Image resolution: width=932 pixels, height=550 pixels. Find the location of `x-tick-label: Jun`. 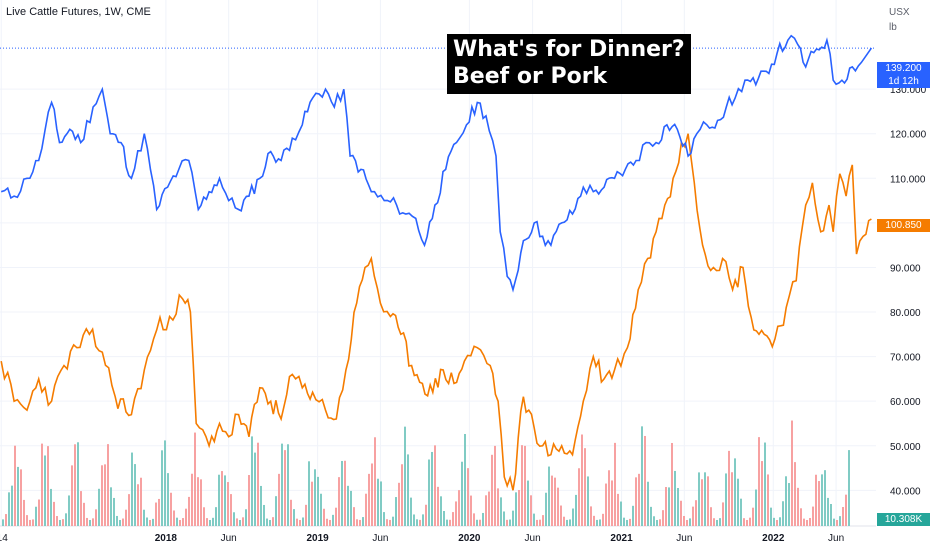

x-tick-label: Jun is located at coordinates (684, 538).